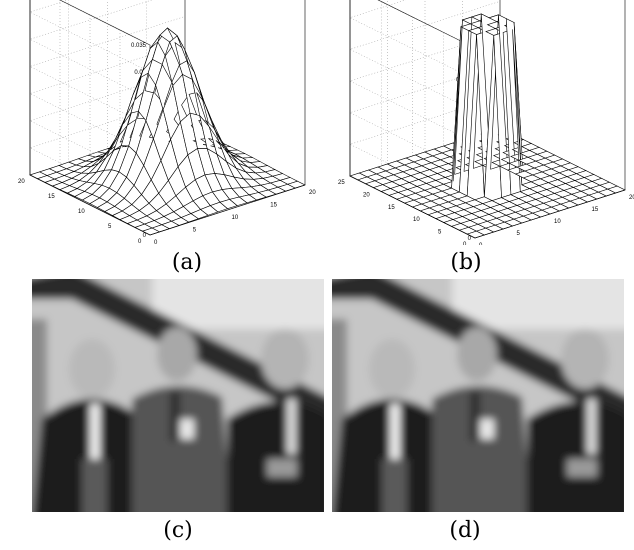  What do you see at coordinates (178, 530) in the screenshot?
I see `caption-c: (c)` at bounding box center [178, 530].